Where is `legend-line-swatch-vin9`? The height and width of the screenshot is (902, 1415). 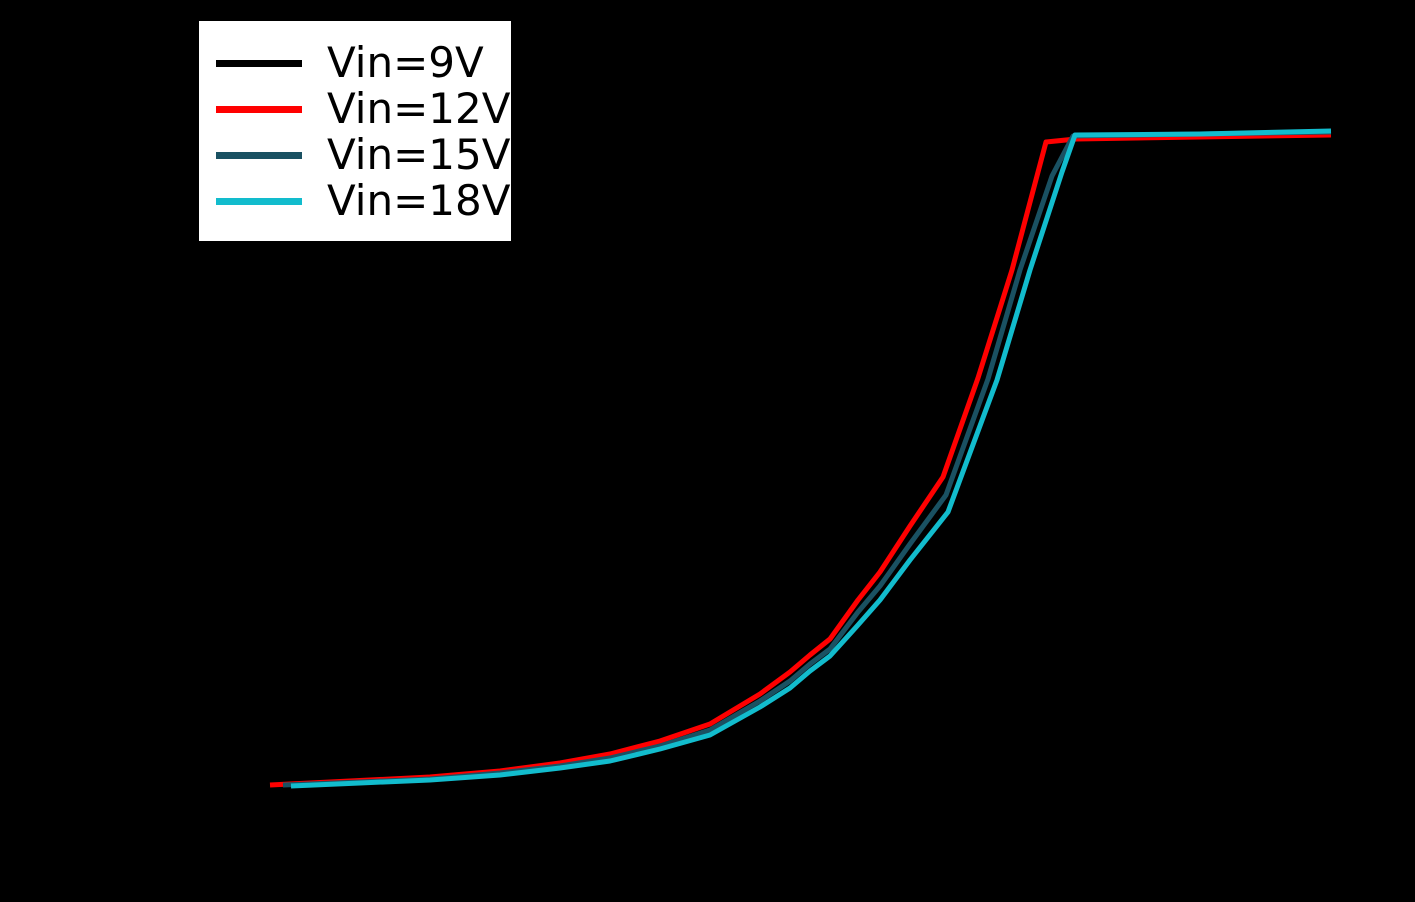
legend-line-swatch-vin9 is located at coordinates (259, 63).